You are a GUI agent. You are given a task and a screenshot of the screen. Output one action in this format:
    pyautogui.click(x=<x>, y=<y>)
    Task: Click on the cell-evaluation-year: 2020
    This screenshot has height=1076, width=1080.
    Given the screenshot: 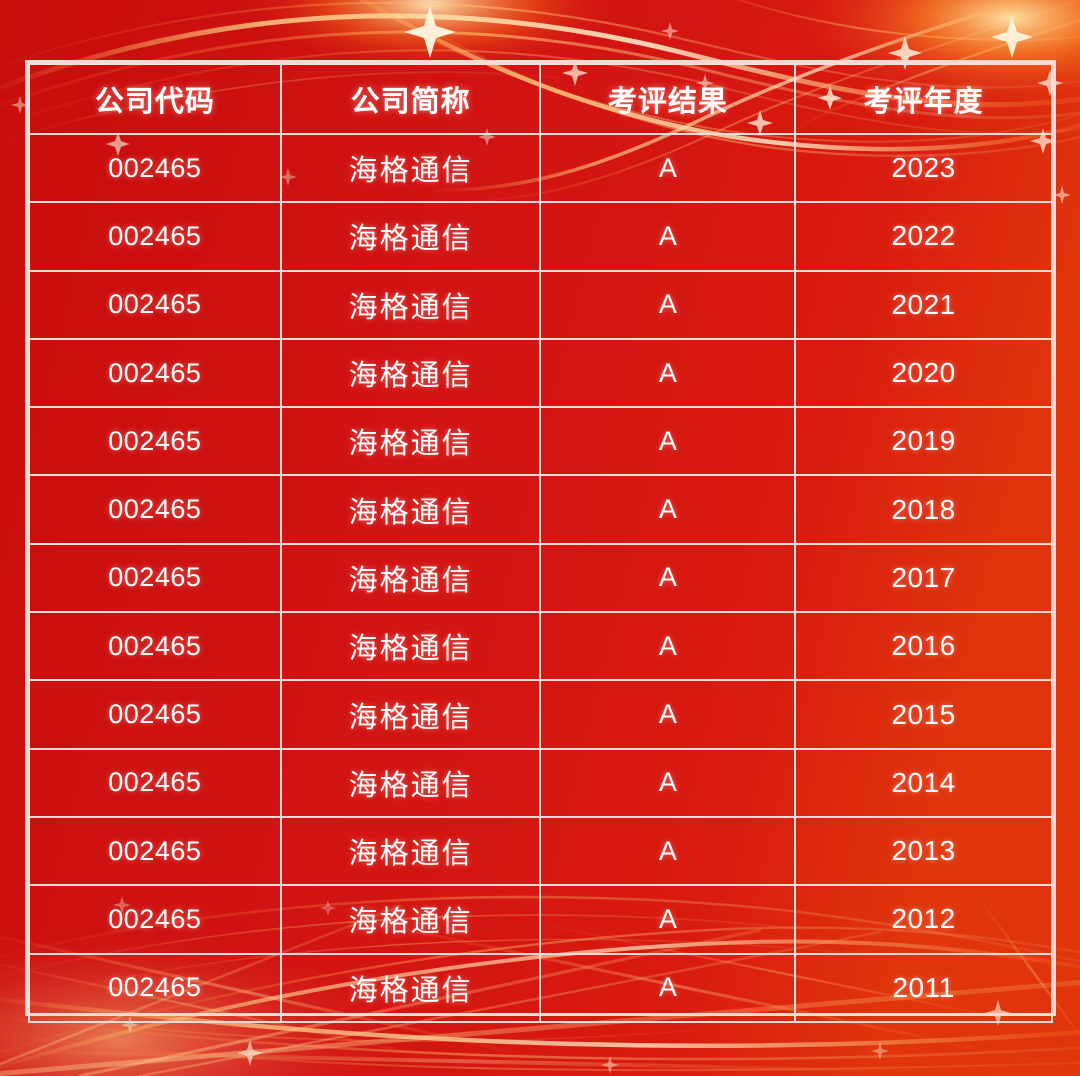 What is the action you would take?
    pyautogui.click(x=923, y=373)
    